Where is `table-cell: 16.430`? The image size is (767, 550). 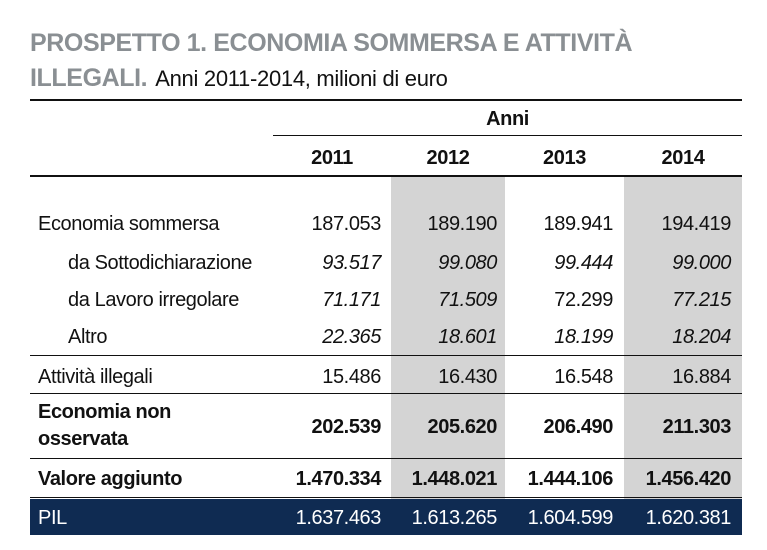 table-cell: 16.430 is located at coordinates (467, 377).